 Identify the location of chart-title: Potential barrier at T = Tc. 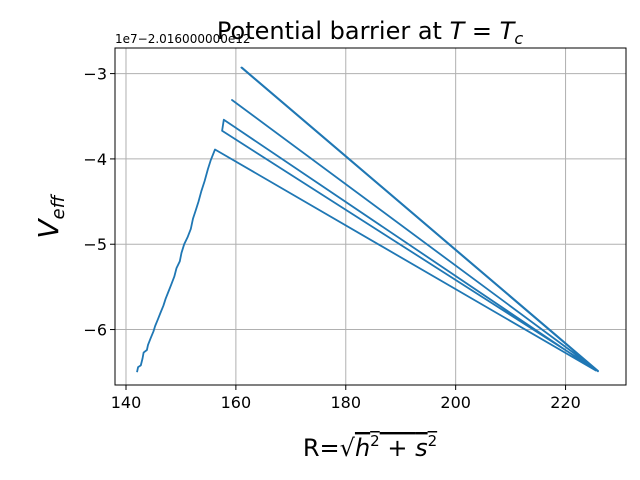
(370, 32).